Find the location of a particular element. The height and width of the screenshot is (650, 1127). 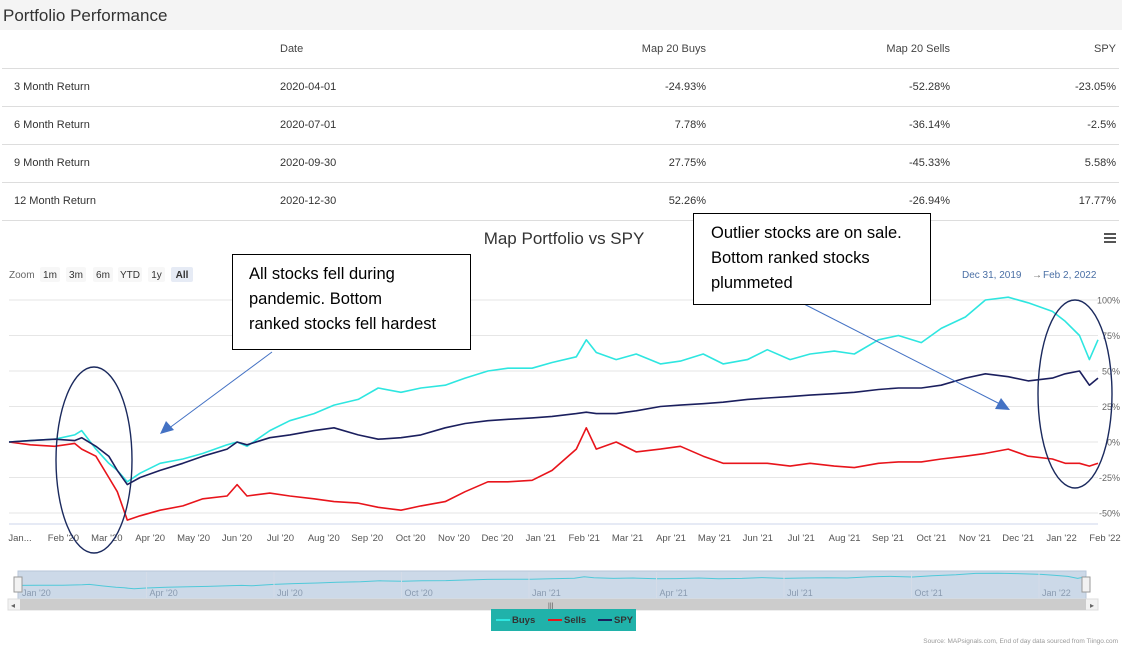

zoom-button-label: All is located at coordinates (182, 275).